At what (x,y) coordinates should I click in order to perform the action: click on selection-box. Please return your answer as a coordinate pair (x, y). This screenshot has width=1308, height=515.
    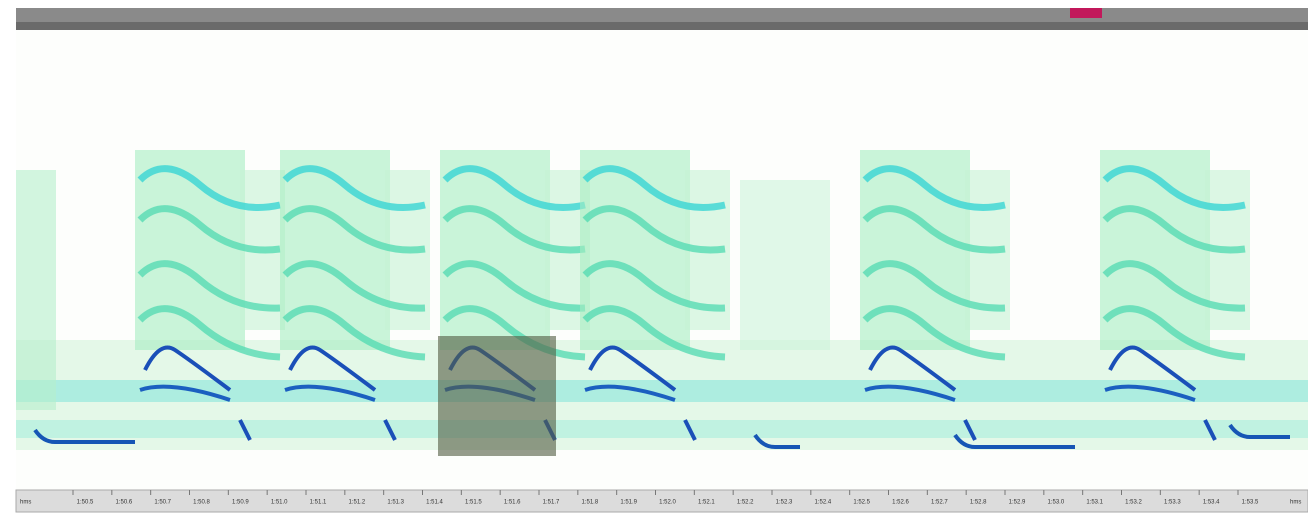
    Looking at the image, I should click on (497, 396).